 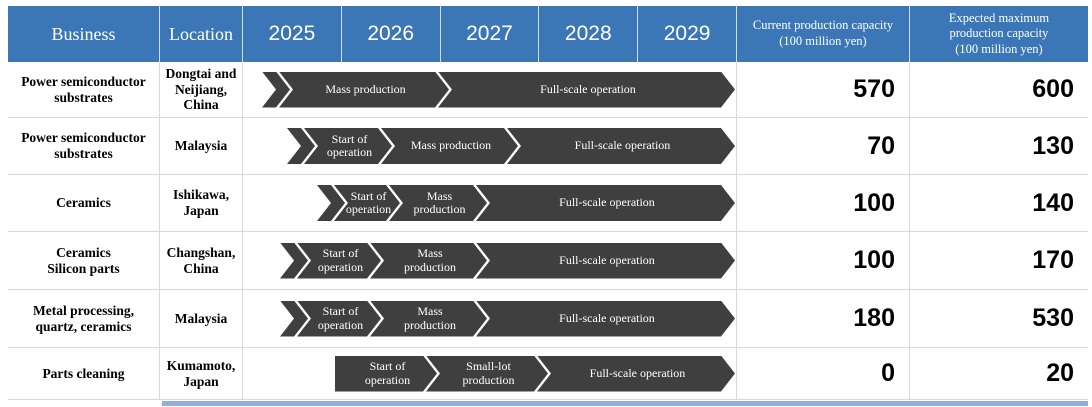 What do you see at coordinates (687, 34) in the screenshot?
I see `header-cell-year-2029: 2029` at bounding box center [687, 34].